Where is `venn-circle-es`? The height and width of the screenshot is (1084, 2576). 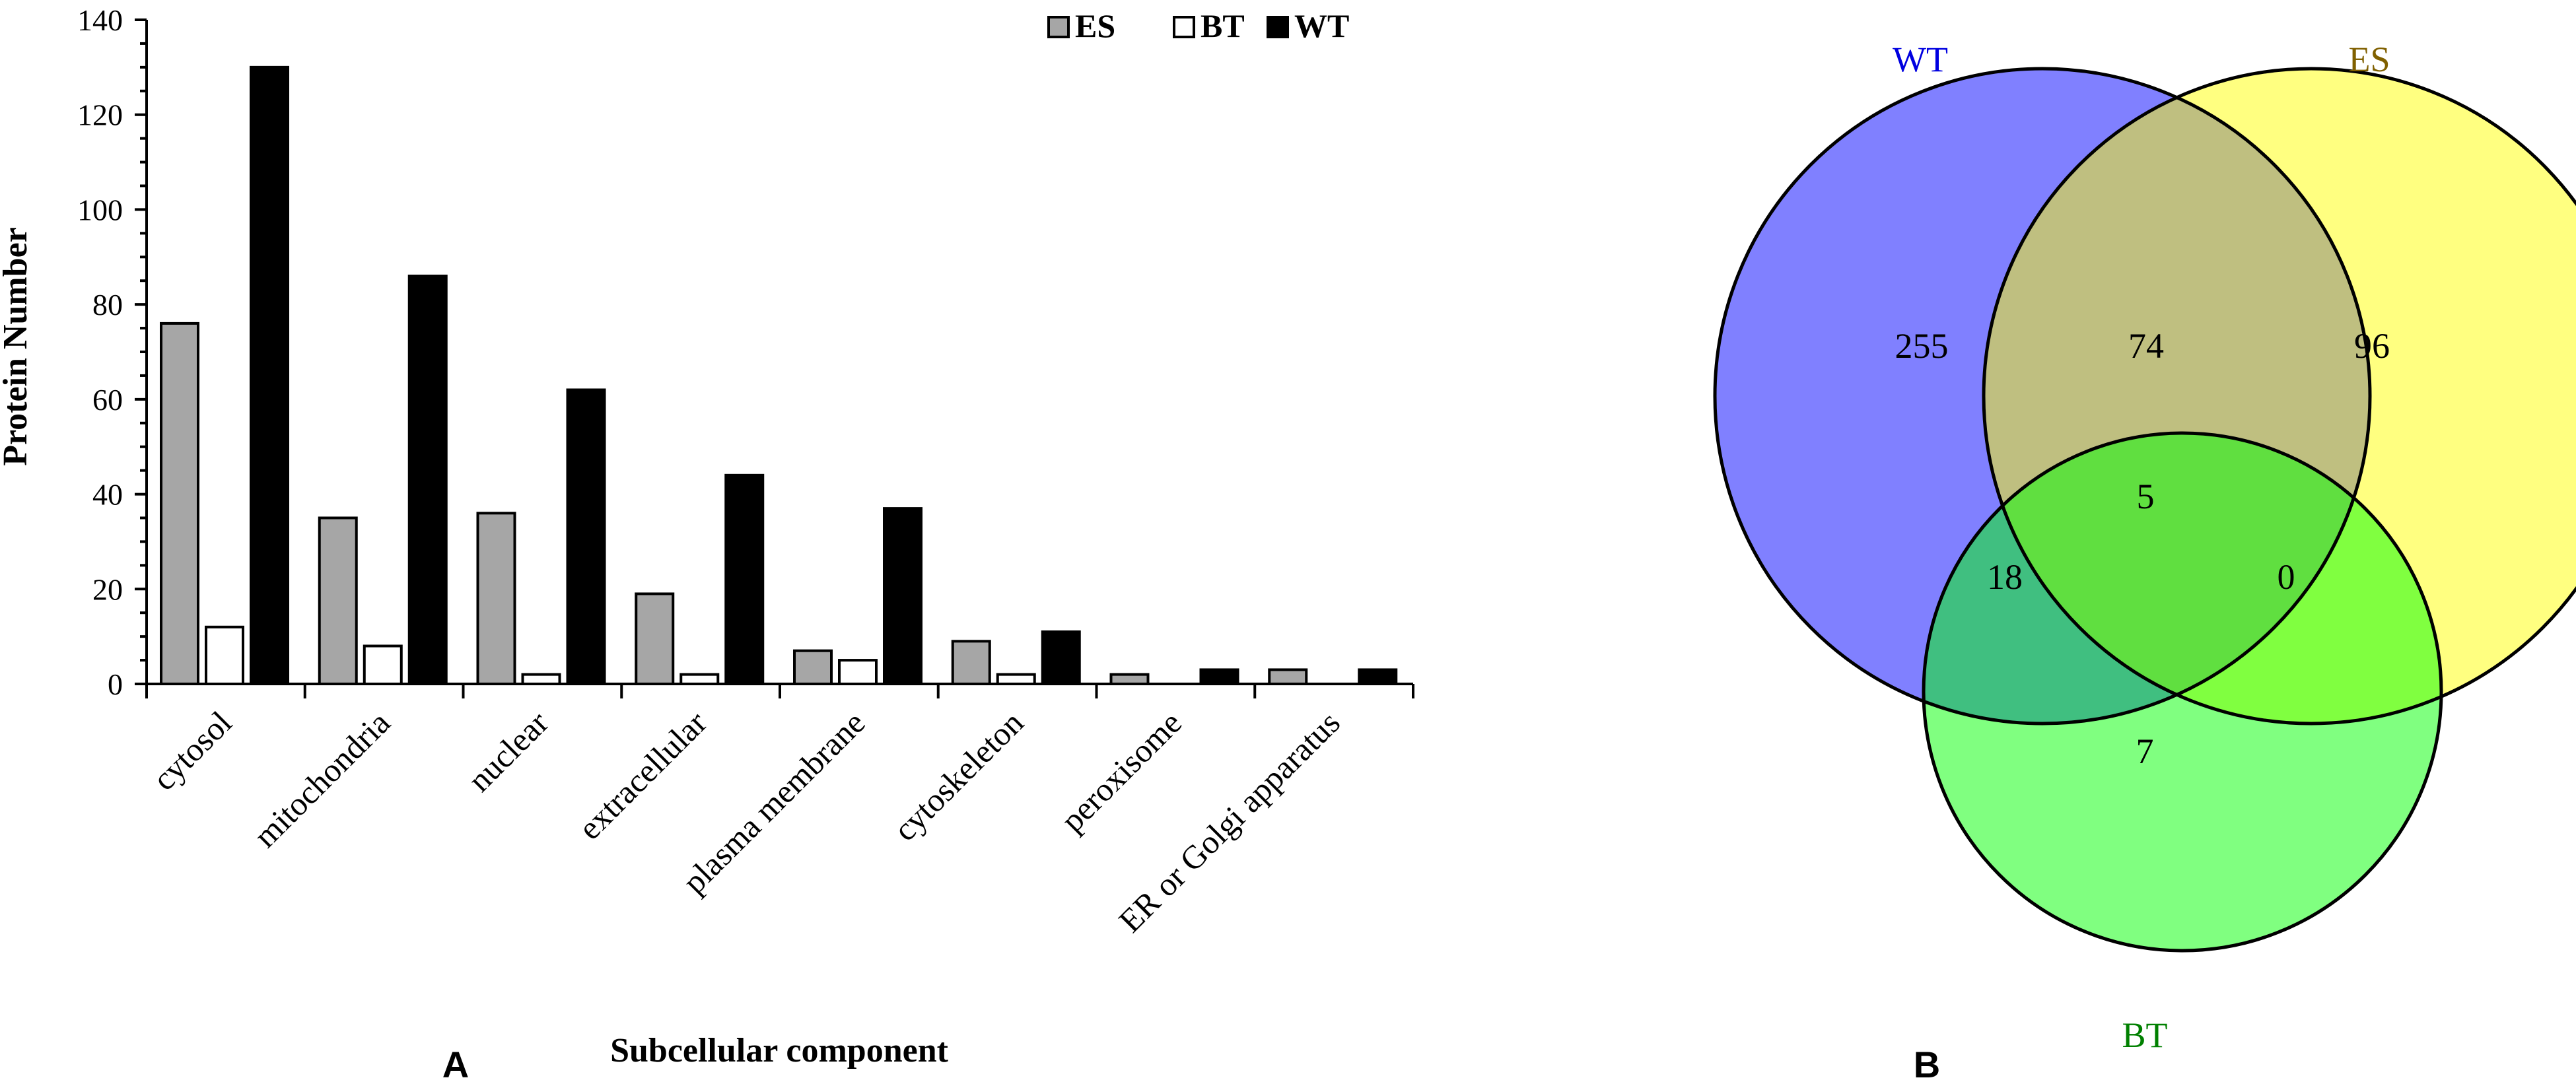 venn-circle-es is located at coordinates (2279, 396).